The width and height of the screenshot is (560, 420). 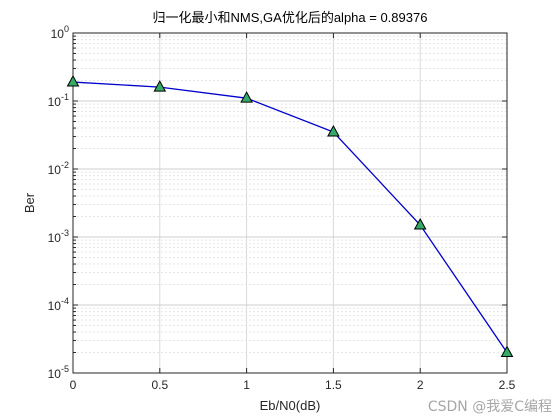 I want to click on x-tick-label: 0, so click(x=73, y=385).